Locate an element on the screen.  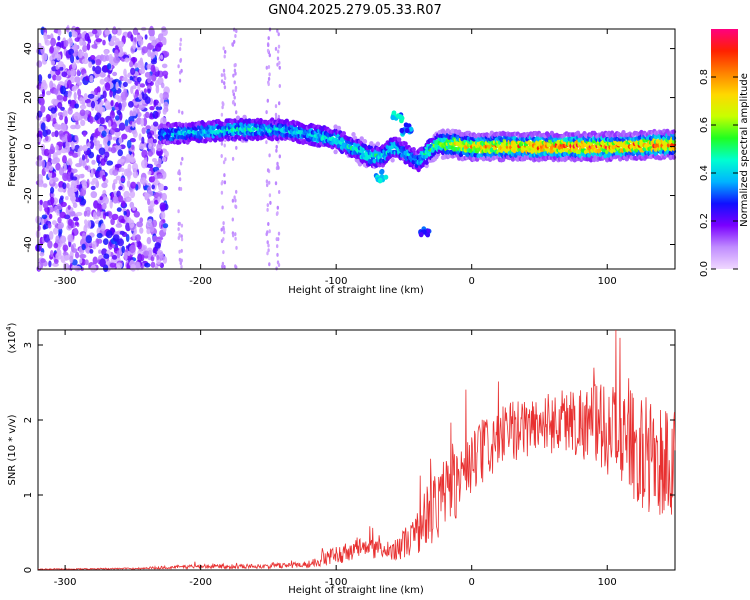
snr-scale-factor: (x104) is located at coordinates (11, 337).